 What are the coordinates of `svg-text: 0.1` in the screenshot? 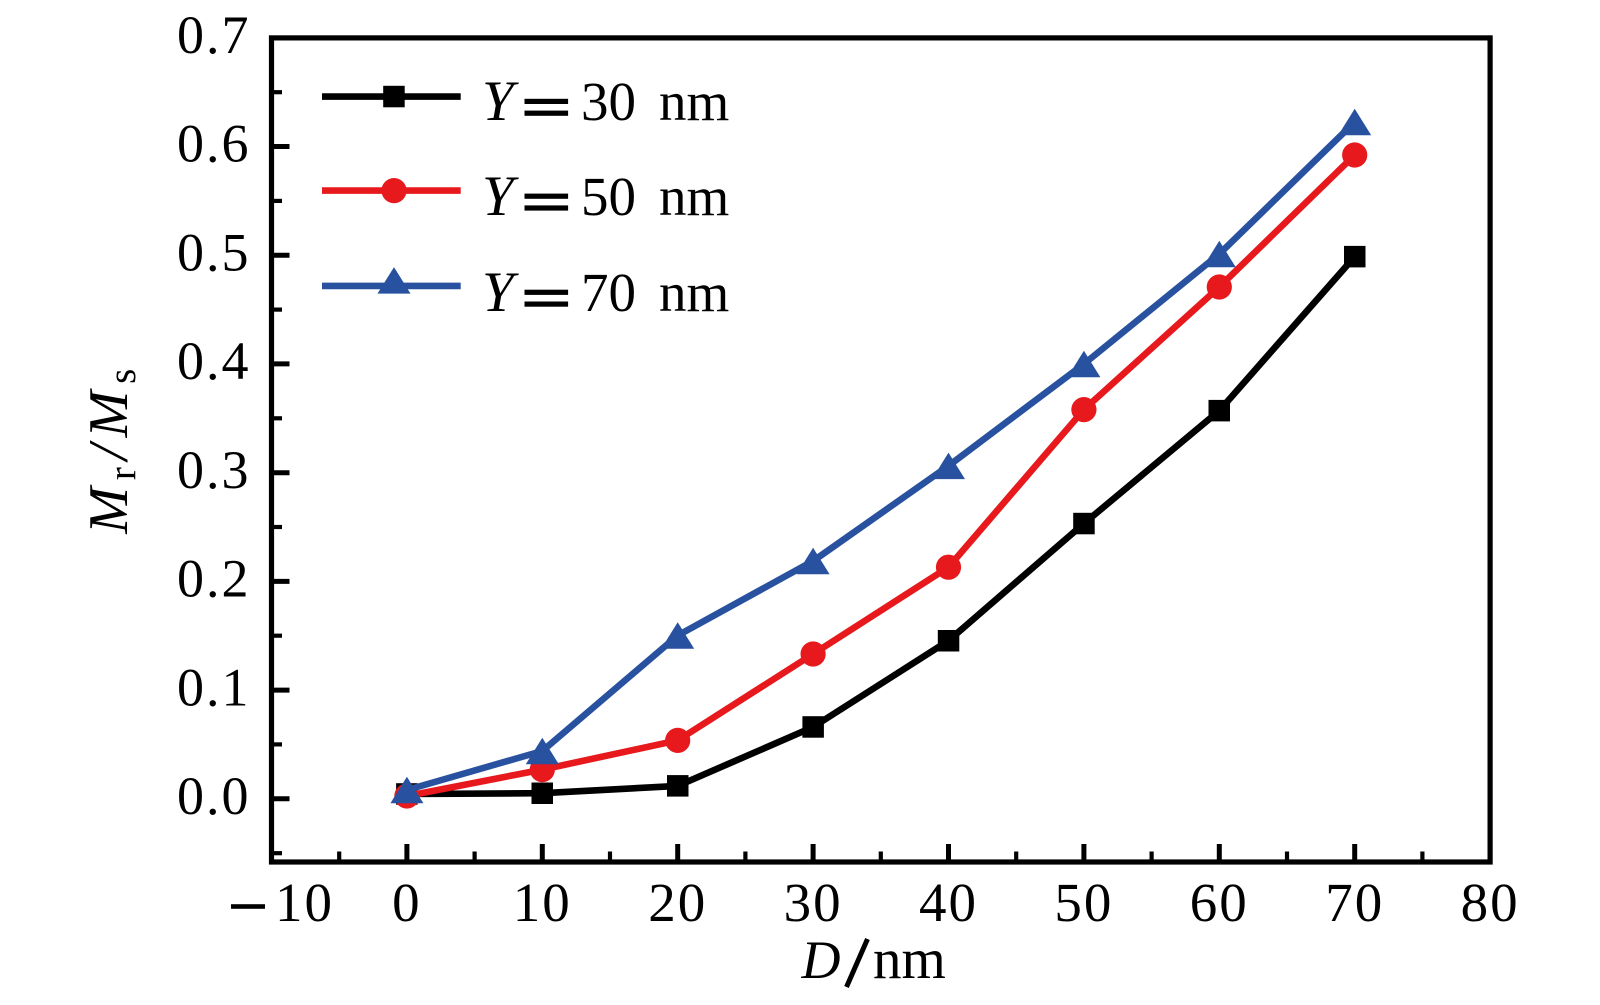 It's located at (214, 687).